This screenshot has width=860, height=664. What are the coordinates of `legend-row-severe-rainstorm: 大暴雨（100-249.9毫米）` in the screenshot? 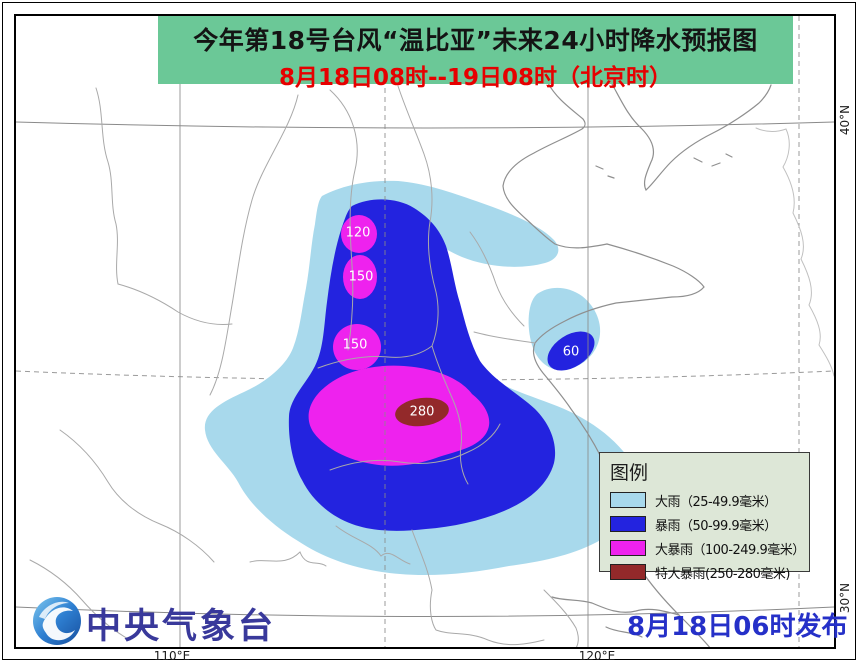 It's located at (709, 548).